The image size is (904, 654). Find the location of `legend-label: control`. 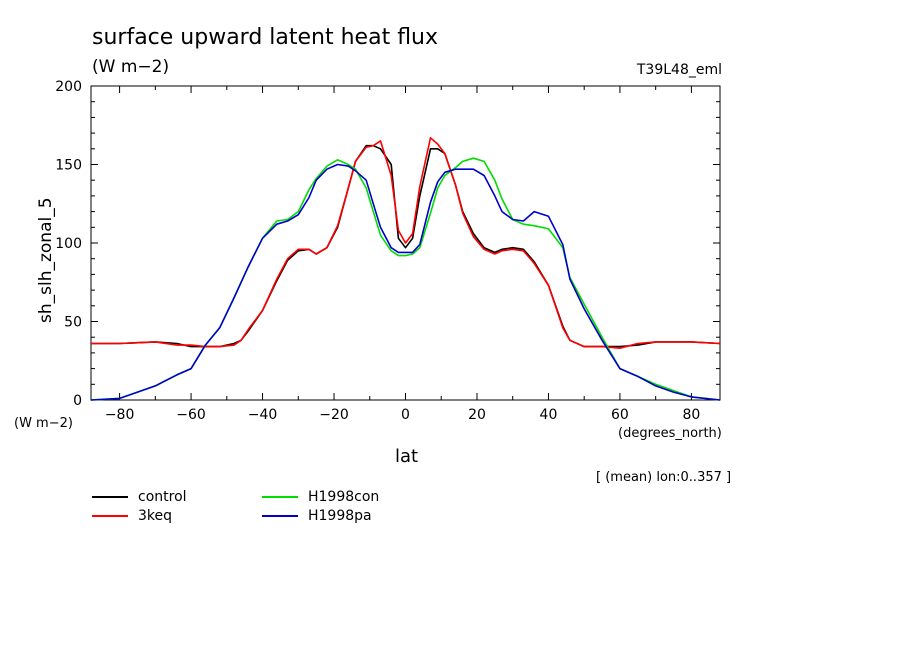

legend-label: control is located at coordinates (162, 497).